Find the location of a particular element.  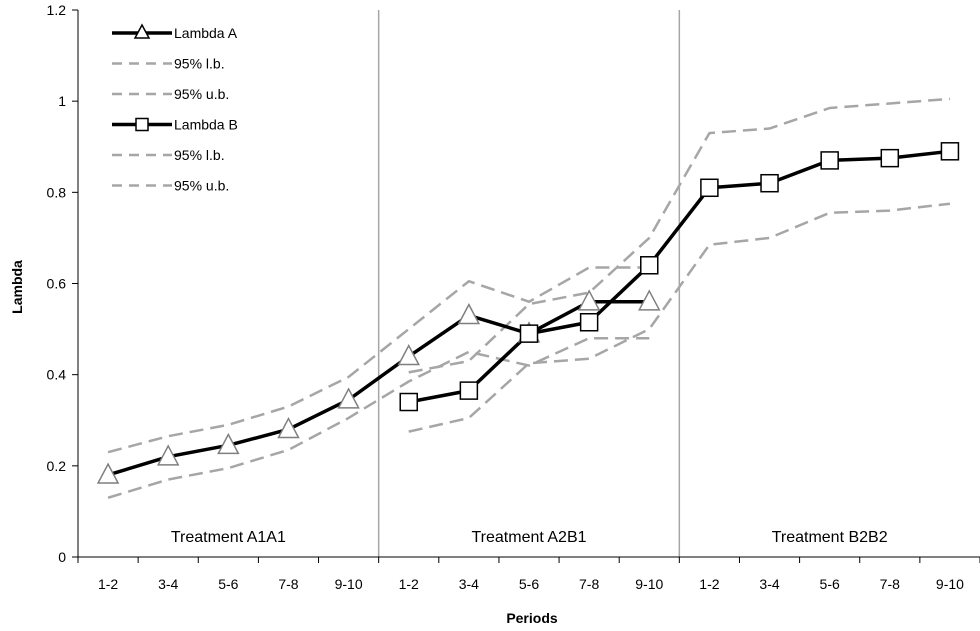

y-ticks: 0 0.2 0.4 0.6 0.8 1 1.2 is located at coordinates (62, 283).